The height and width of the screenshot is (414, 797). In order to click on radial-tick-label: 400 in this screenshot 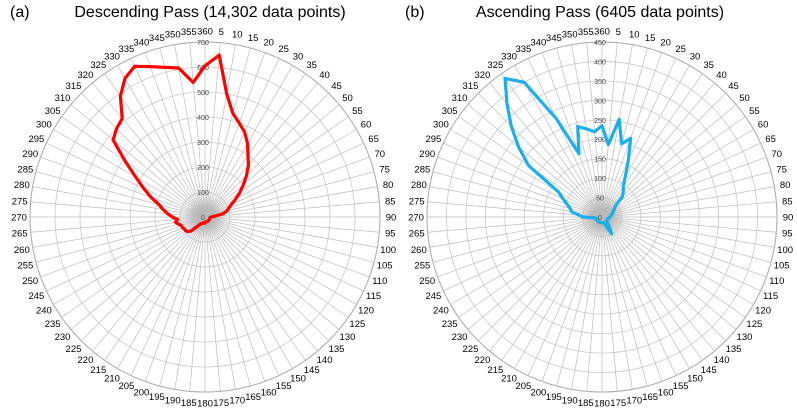, I will do `click(203, 118)`.